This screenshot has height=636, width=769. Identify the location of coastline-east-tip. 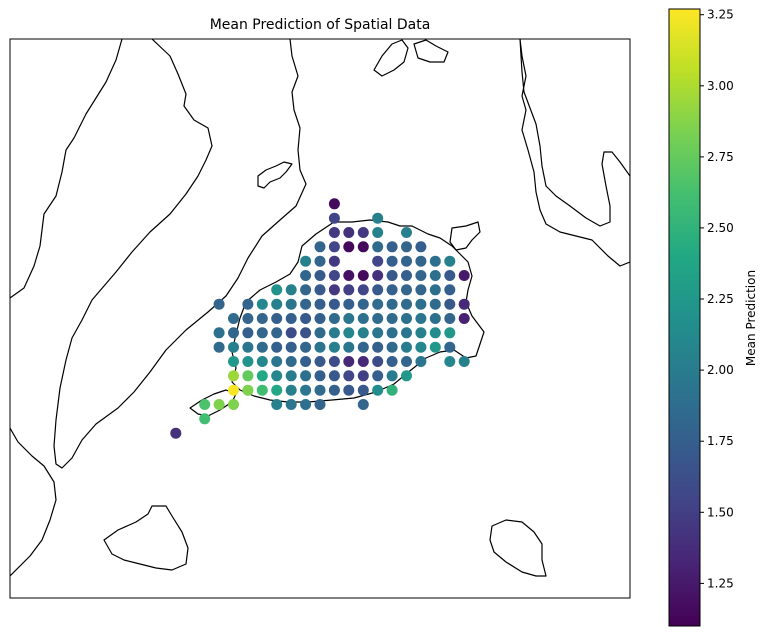
(465, 236).